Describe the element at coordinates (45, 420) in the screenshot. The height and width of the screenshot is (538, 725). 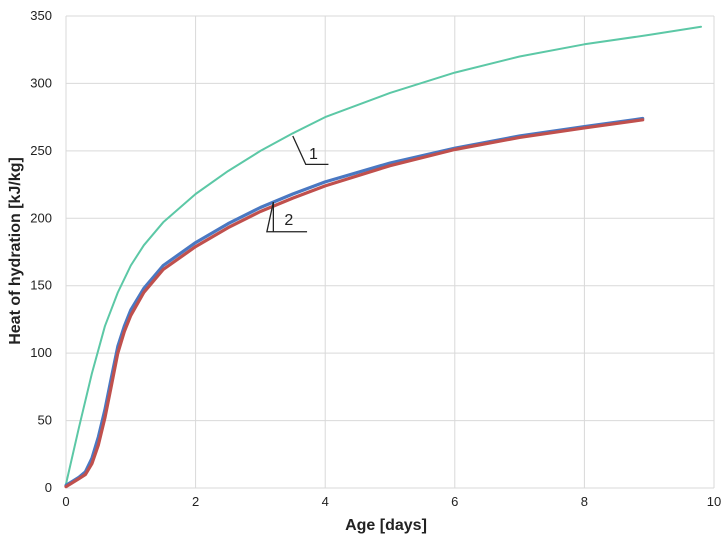
I see `y-tick-label: 50` at that location.